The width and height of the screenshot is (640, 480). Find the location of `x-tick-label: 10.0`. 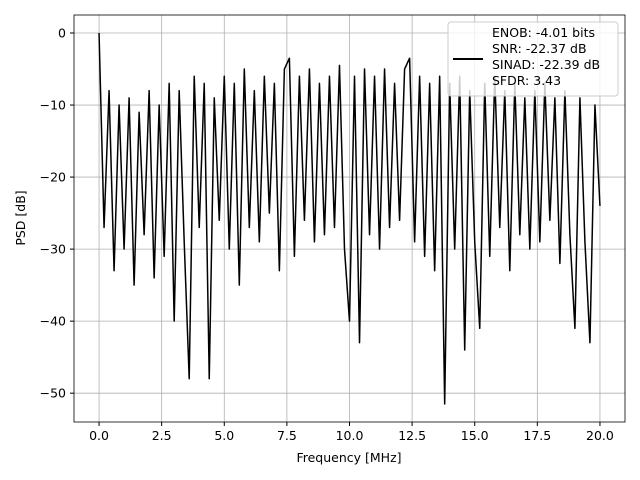

x-tick-label: 10.0 is located at coordinates (350, 435).